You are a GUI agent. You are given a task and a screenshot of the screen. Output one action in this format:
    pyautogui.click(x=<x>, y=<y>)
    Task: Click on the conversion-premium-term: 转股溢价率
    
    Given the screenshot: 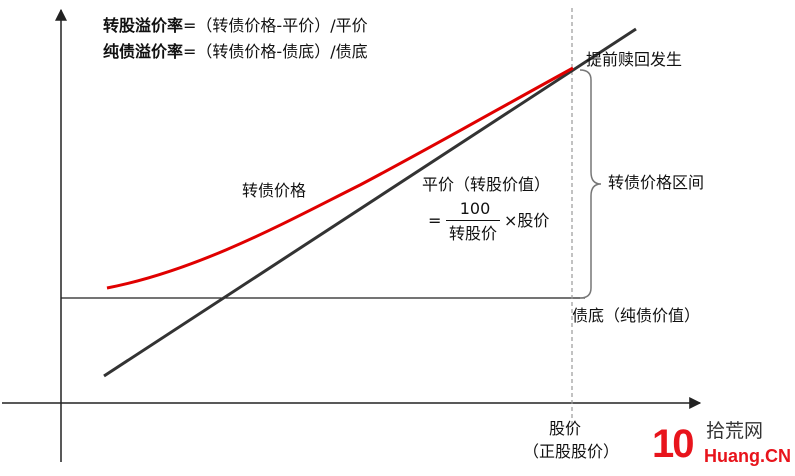 What is the action you would take?
    pyautogui.click(x=143, y=25)
    